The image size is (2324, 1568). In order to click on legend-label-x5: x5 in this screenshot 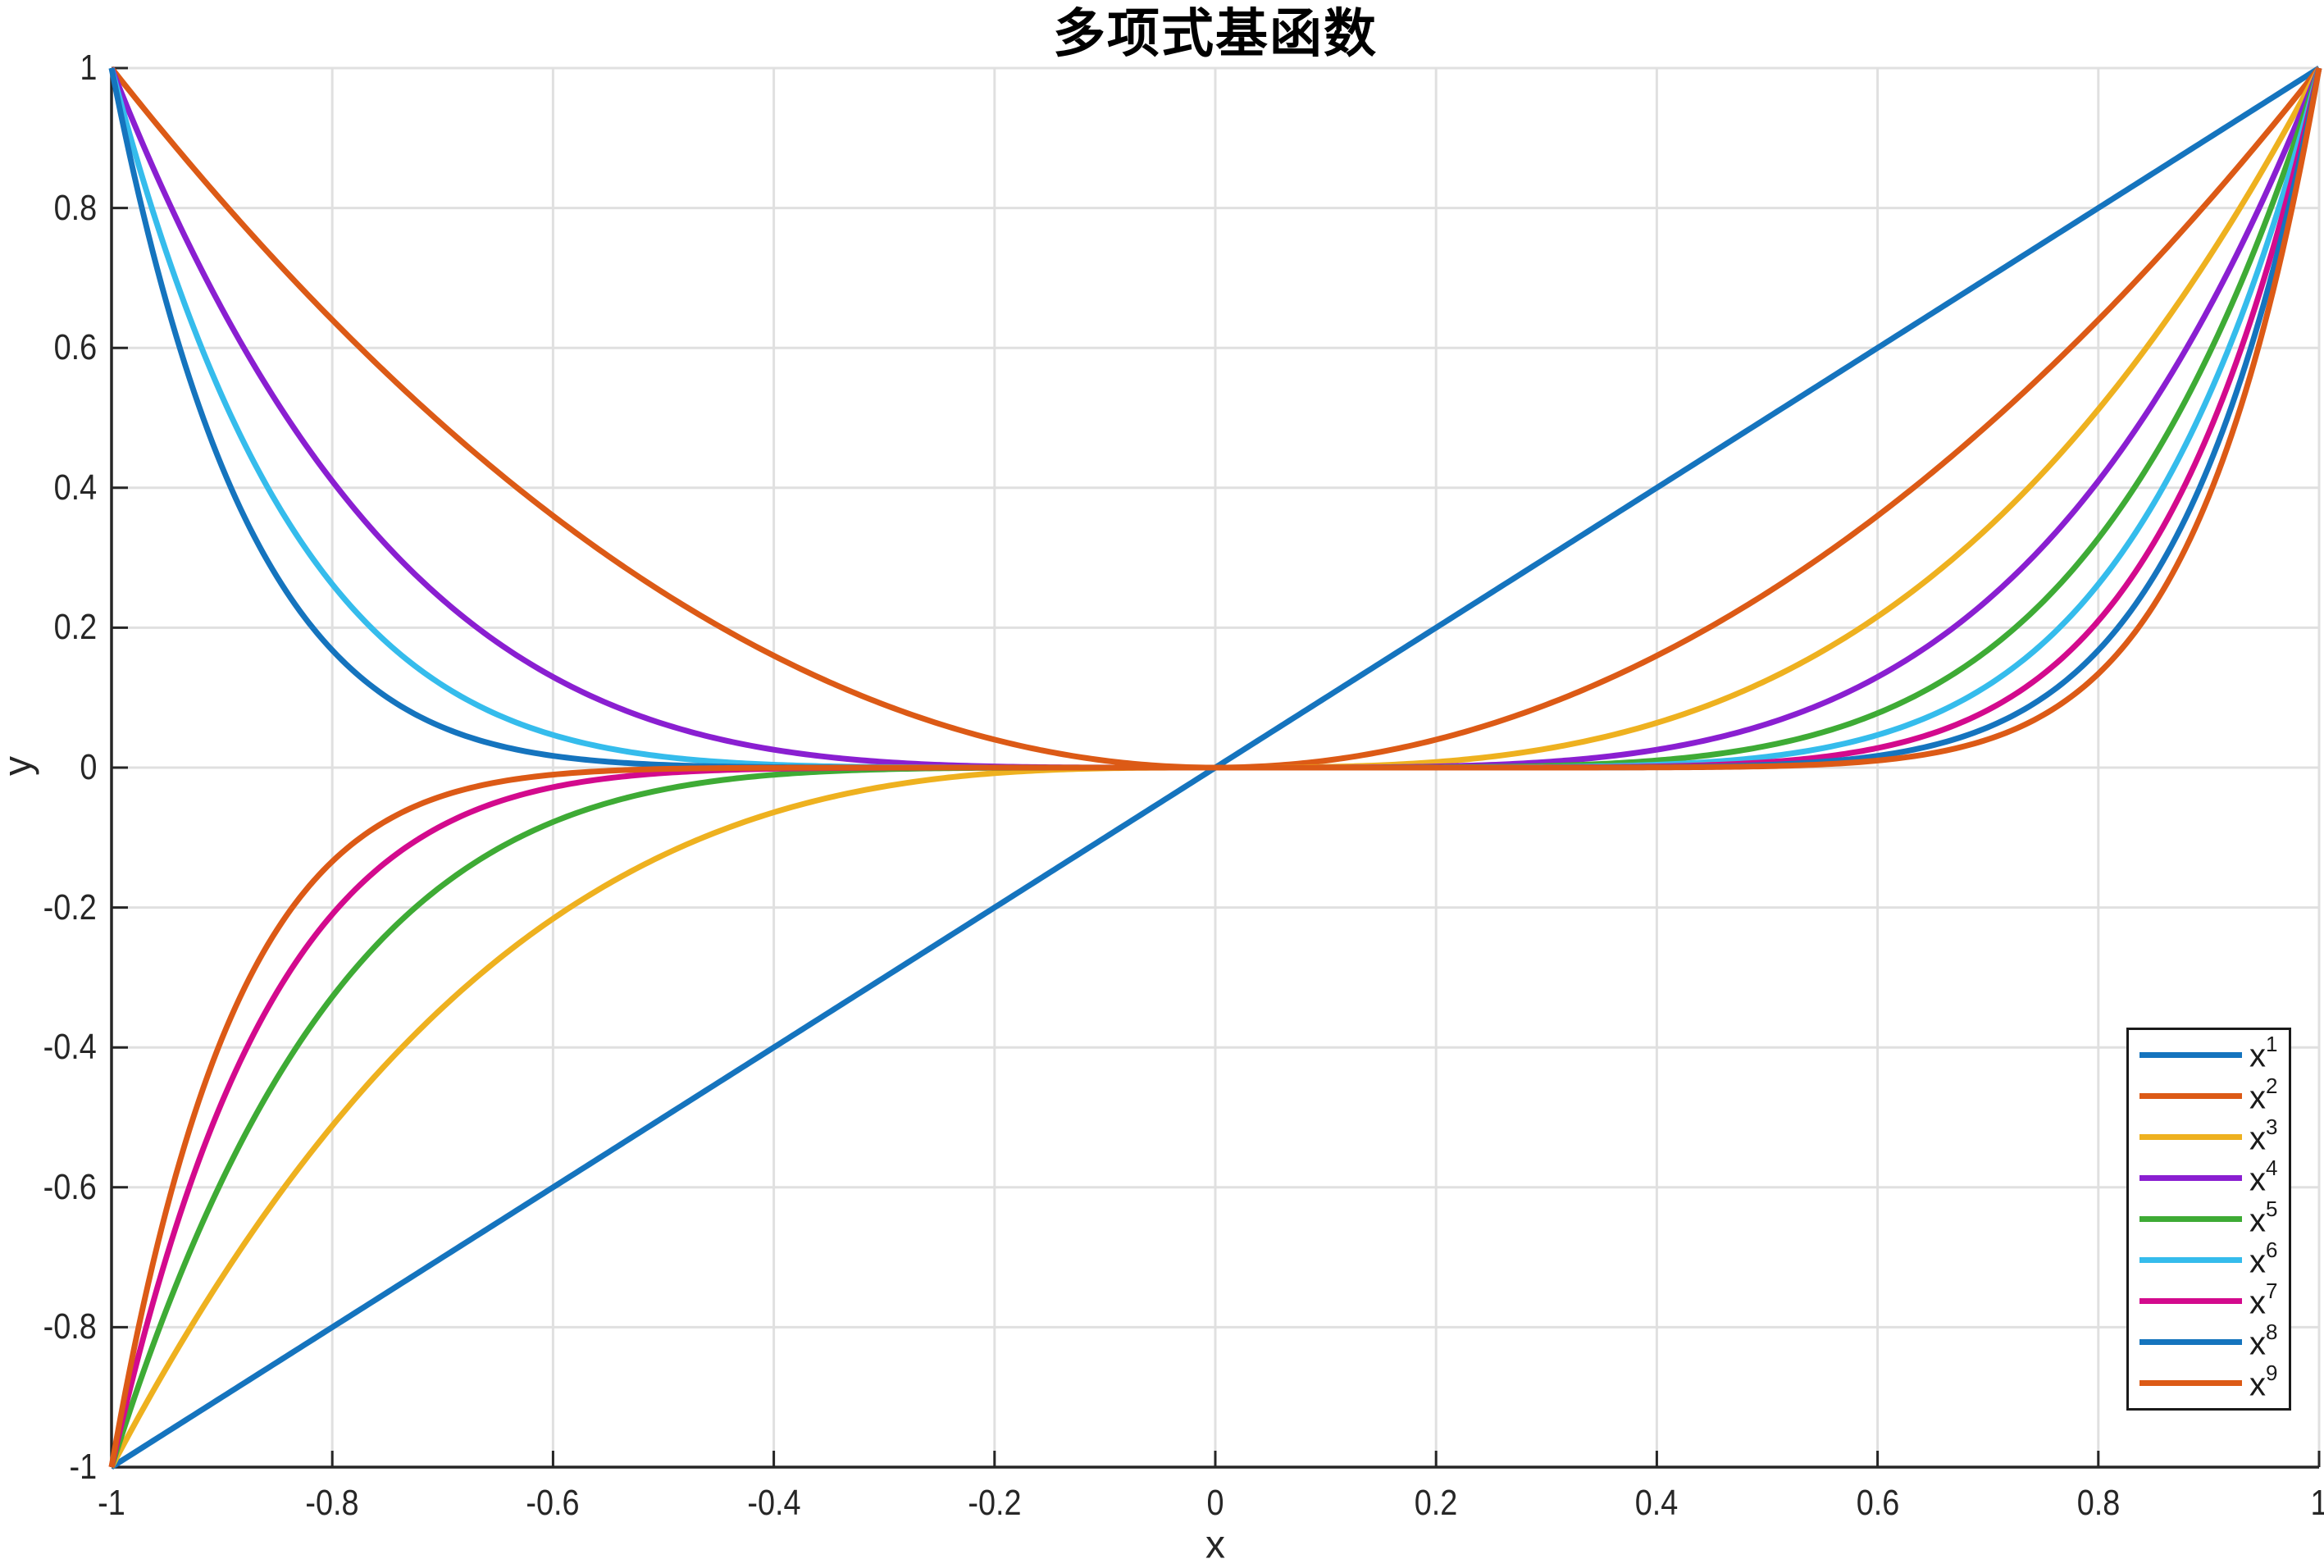, I will do `click(2263, 1217)`.